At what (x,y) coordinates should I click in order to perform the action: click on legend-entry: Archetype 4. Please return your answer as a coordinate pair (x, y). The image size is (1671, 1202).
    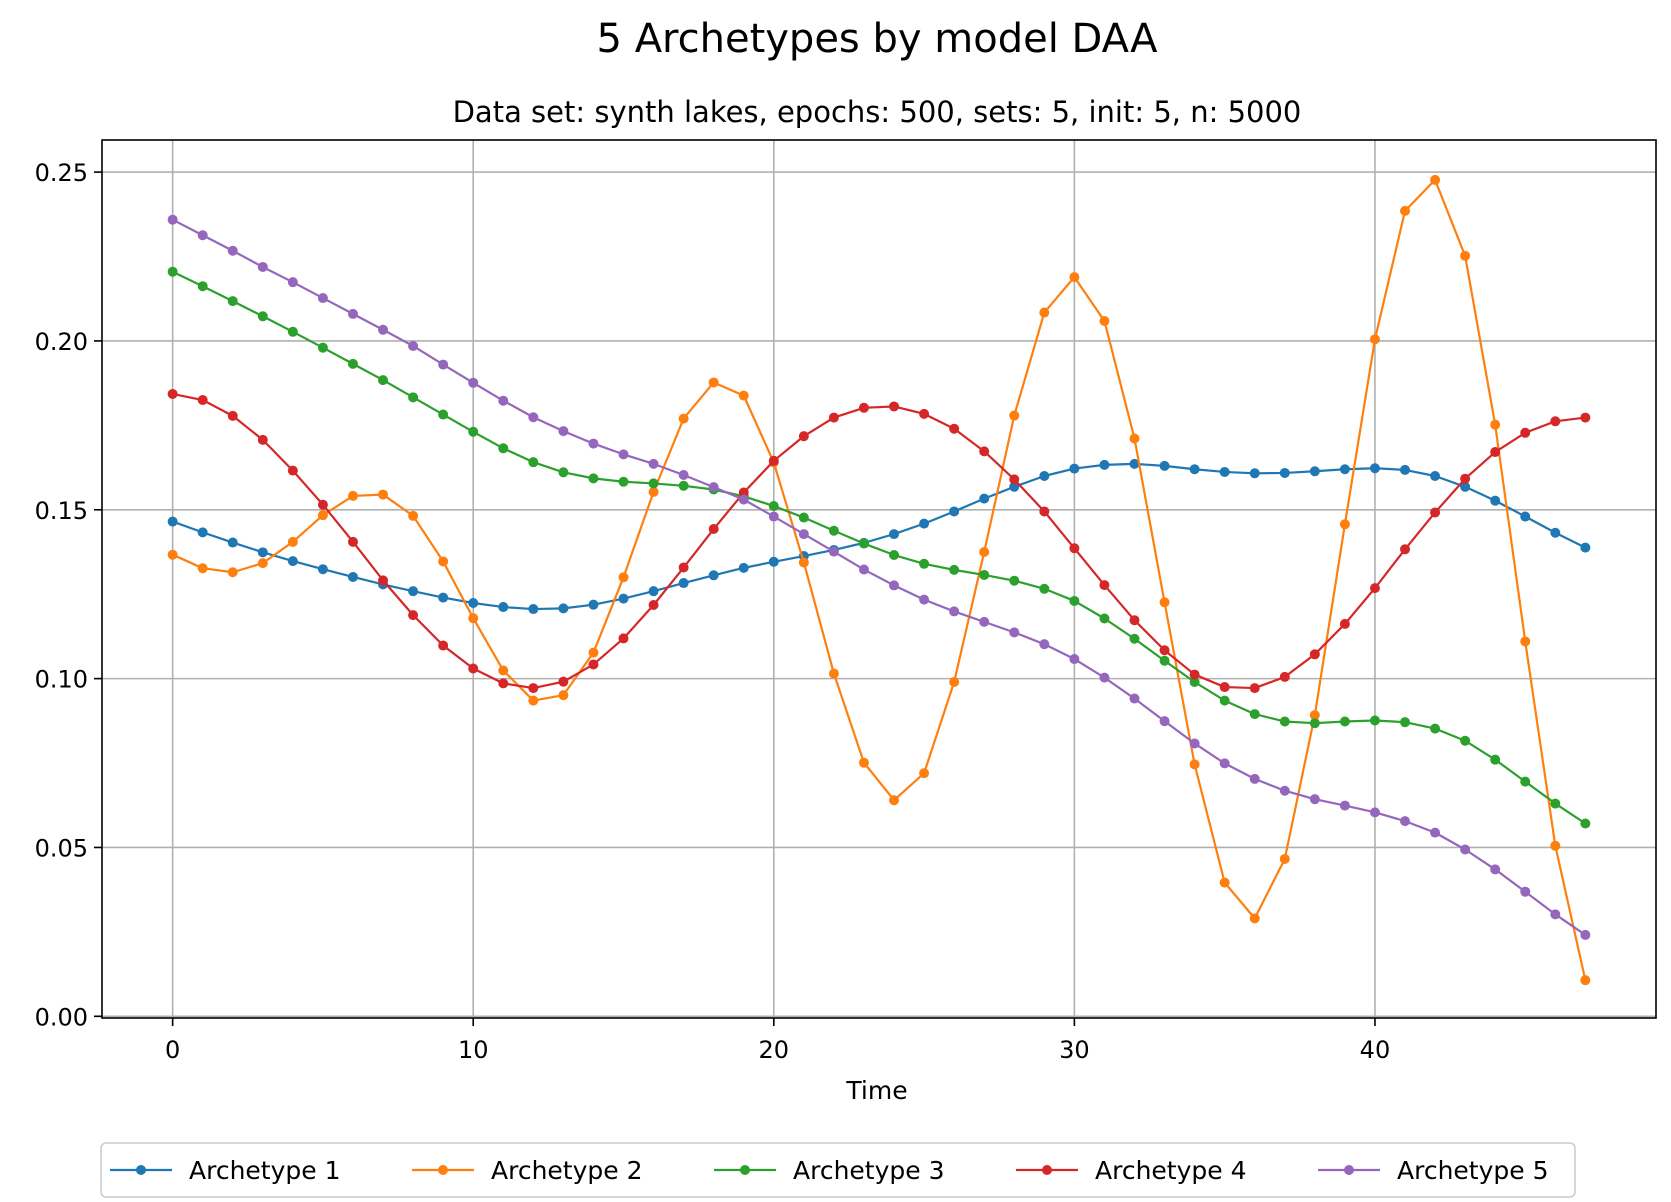
    Looking at the image, I should click on (1131, 1170).